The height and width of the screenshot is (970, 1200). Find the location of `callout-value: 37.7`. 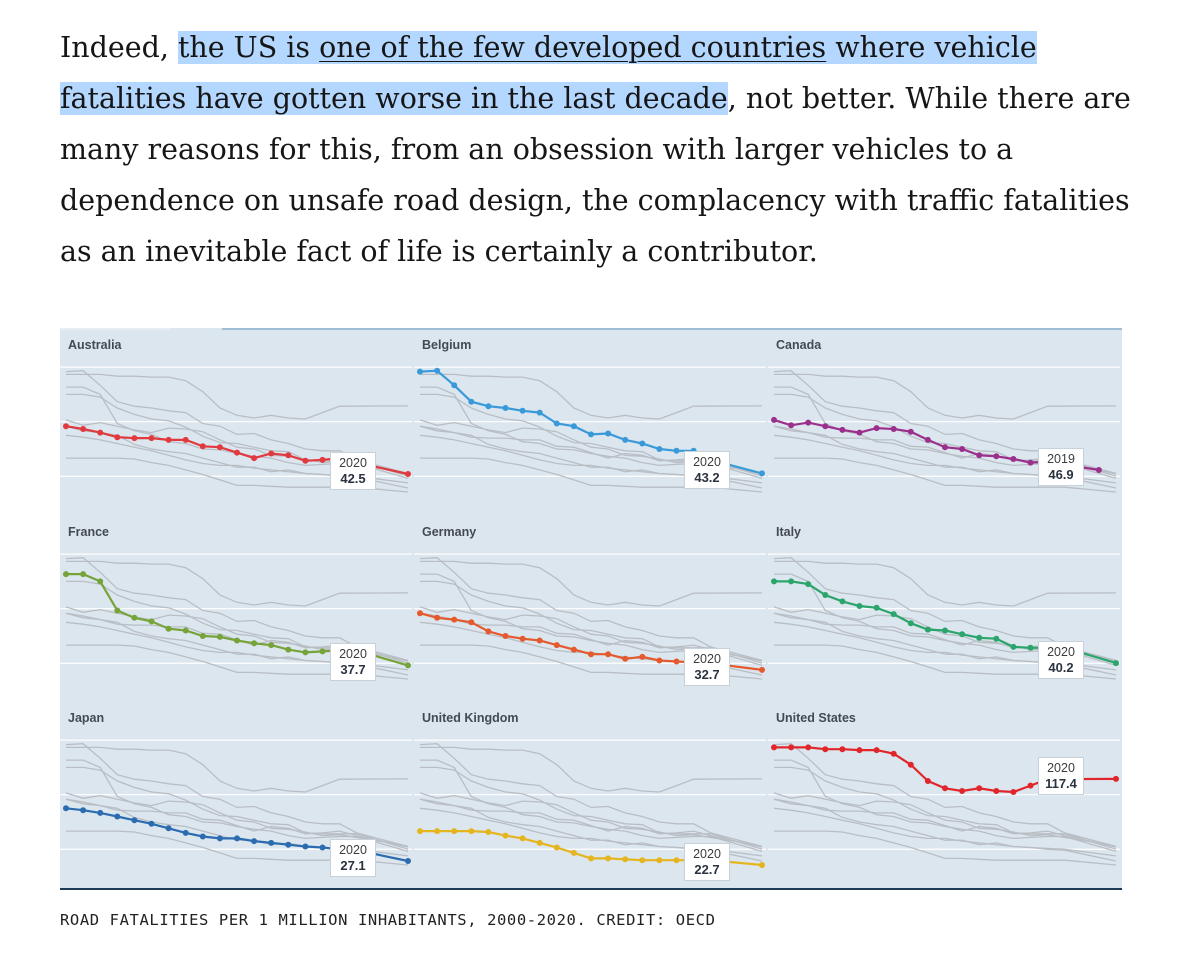

callout-value: 37.7 is located at coordinates (353, 670).